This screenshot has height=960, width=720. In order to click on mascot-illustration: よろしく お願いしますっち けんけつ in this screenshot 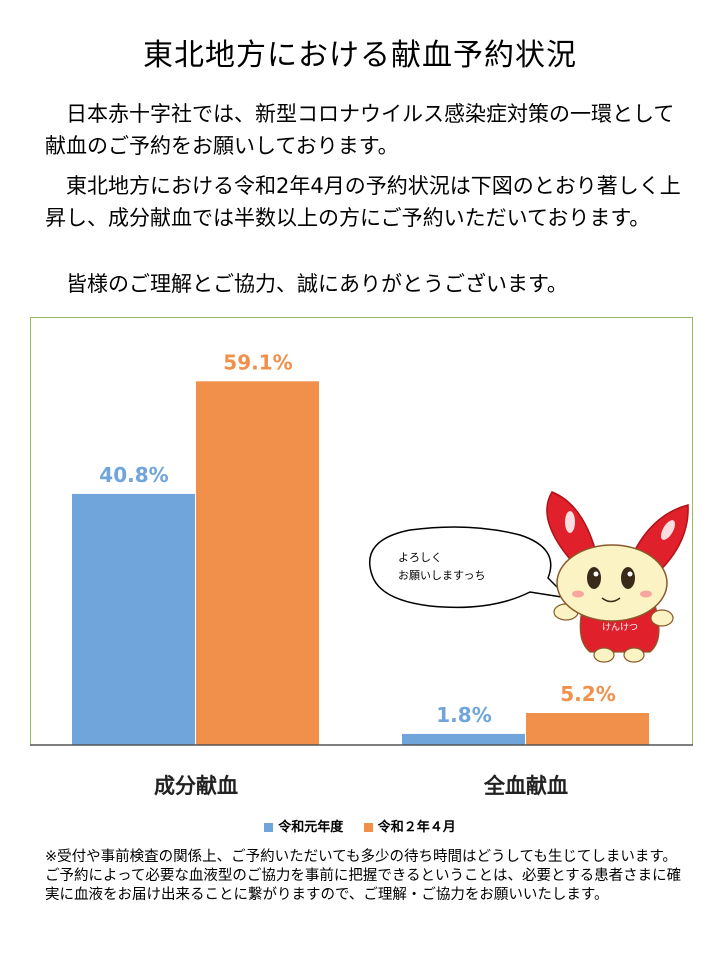, I will do `click(528, 577)`.